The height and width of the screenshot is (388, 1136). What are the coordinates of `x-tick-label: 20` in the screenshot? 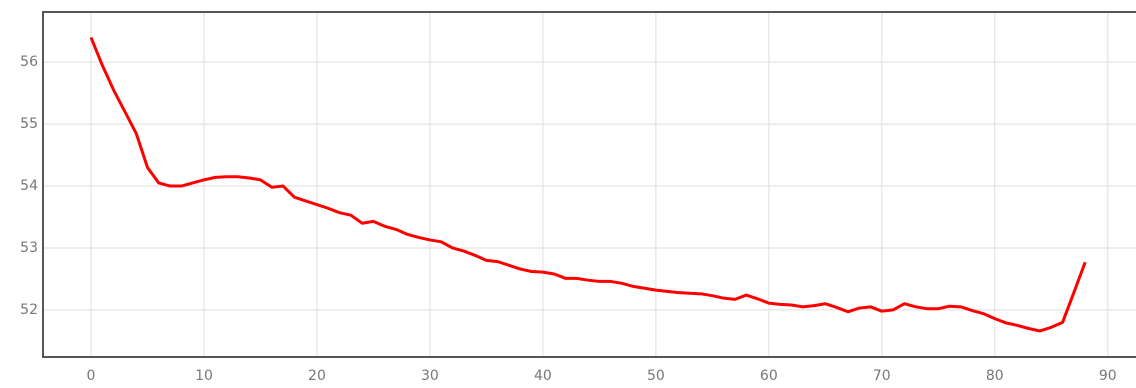 It's located at (317, 376).